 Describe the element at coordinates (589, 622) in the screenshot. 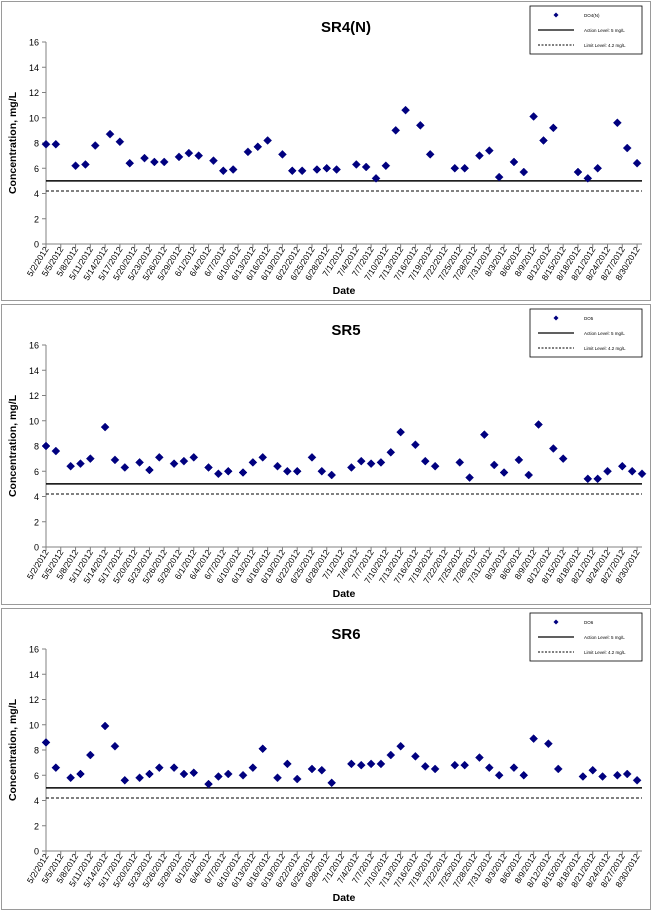

I see `legend-series-text: DO6` at that location.